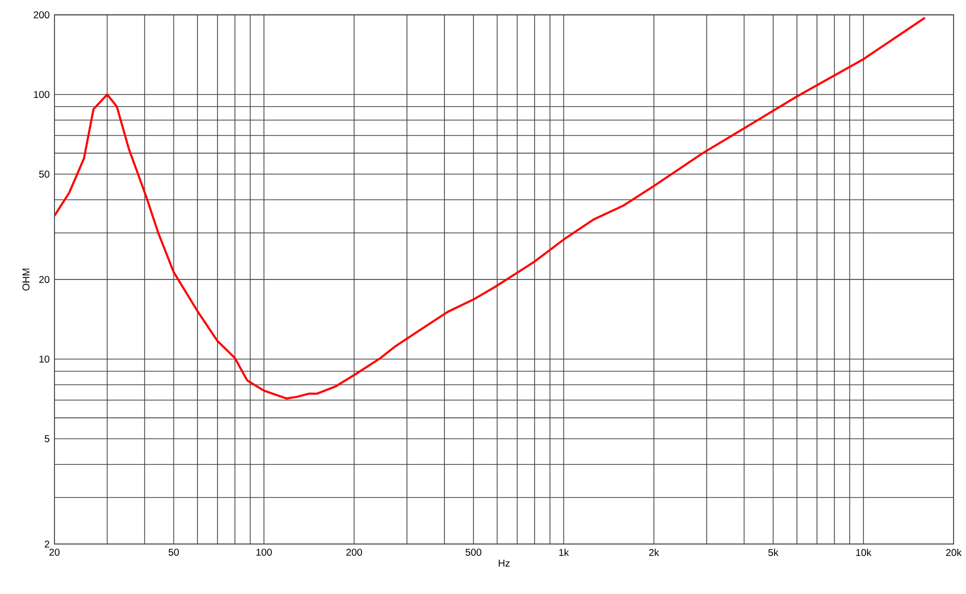 The width and height of the screenshot is (966, 594). Describe the element at coordinates (564, 552) in the screenshot. I see `x-tick-label: 1k` at that location.